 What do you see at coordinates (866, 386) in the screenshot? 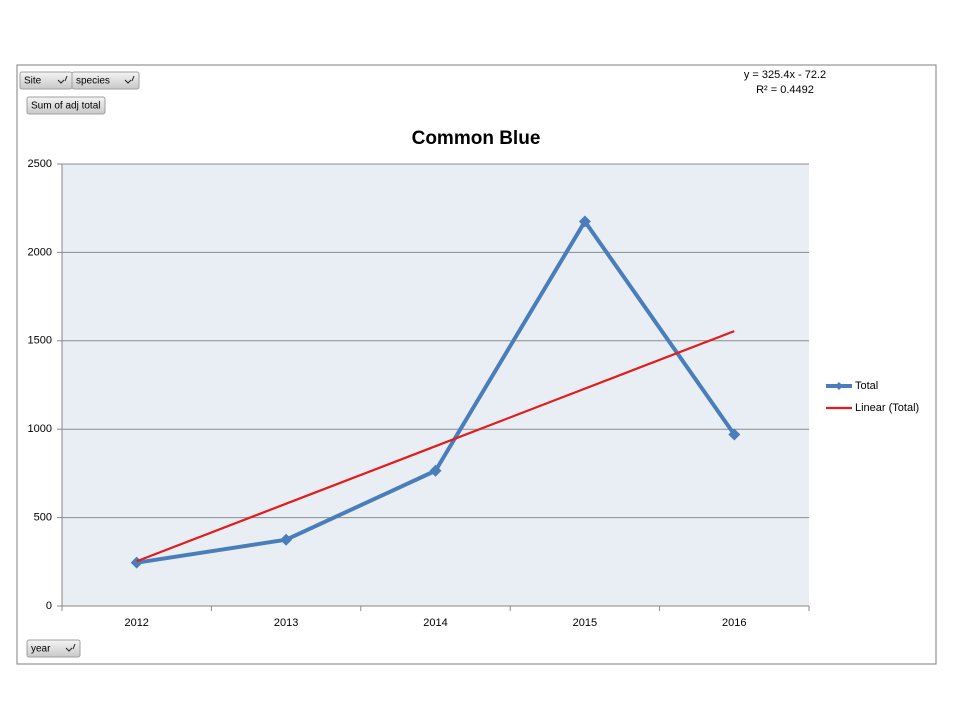
I see `legend-label: Total` at bounding box center [866, 386].